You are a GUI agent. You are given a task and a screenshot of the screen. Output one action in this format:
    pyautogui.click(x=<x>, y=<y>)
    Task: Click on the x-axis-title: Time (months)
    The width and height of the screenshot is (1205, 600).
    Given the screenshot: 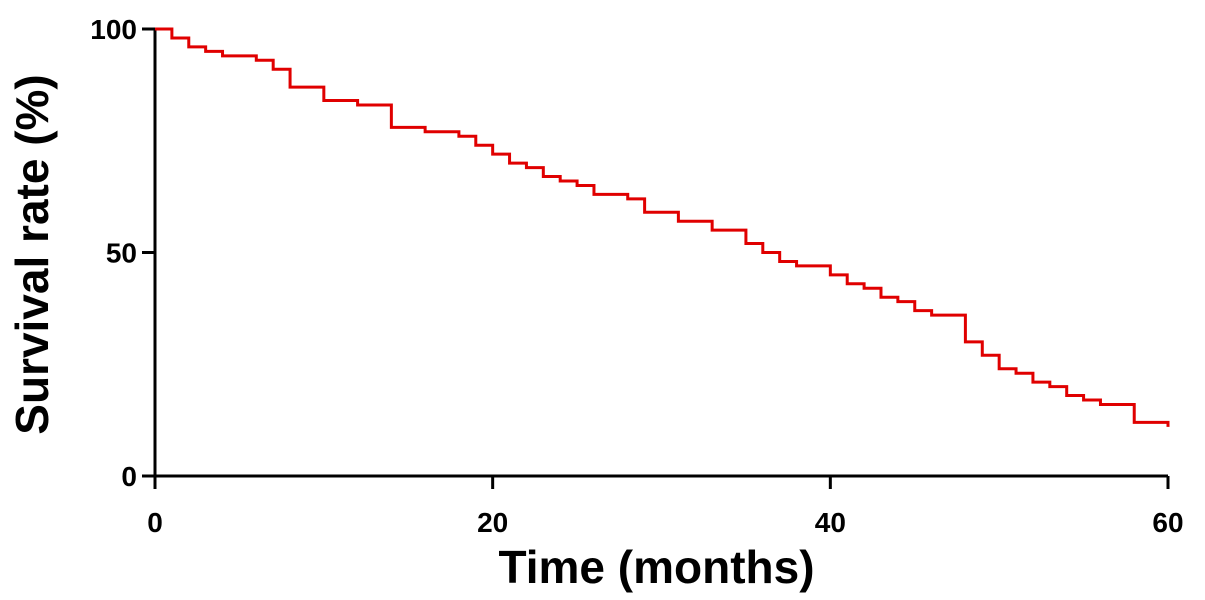 What is the action you would take?
    pyautogui.click(x=656, y=567)
    